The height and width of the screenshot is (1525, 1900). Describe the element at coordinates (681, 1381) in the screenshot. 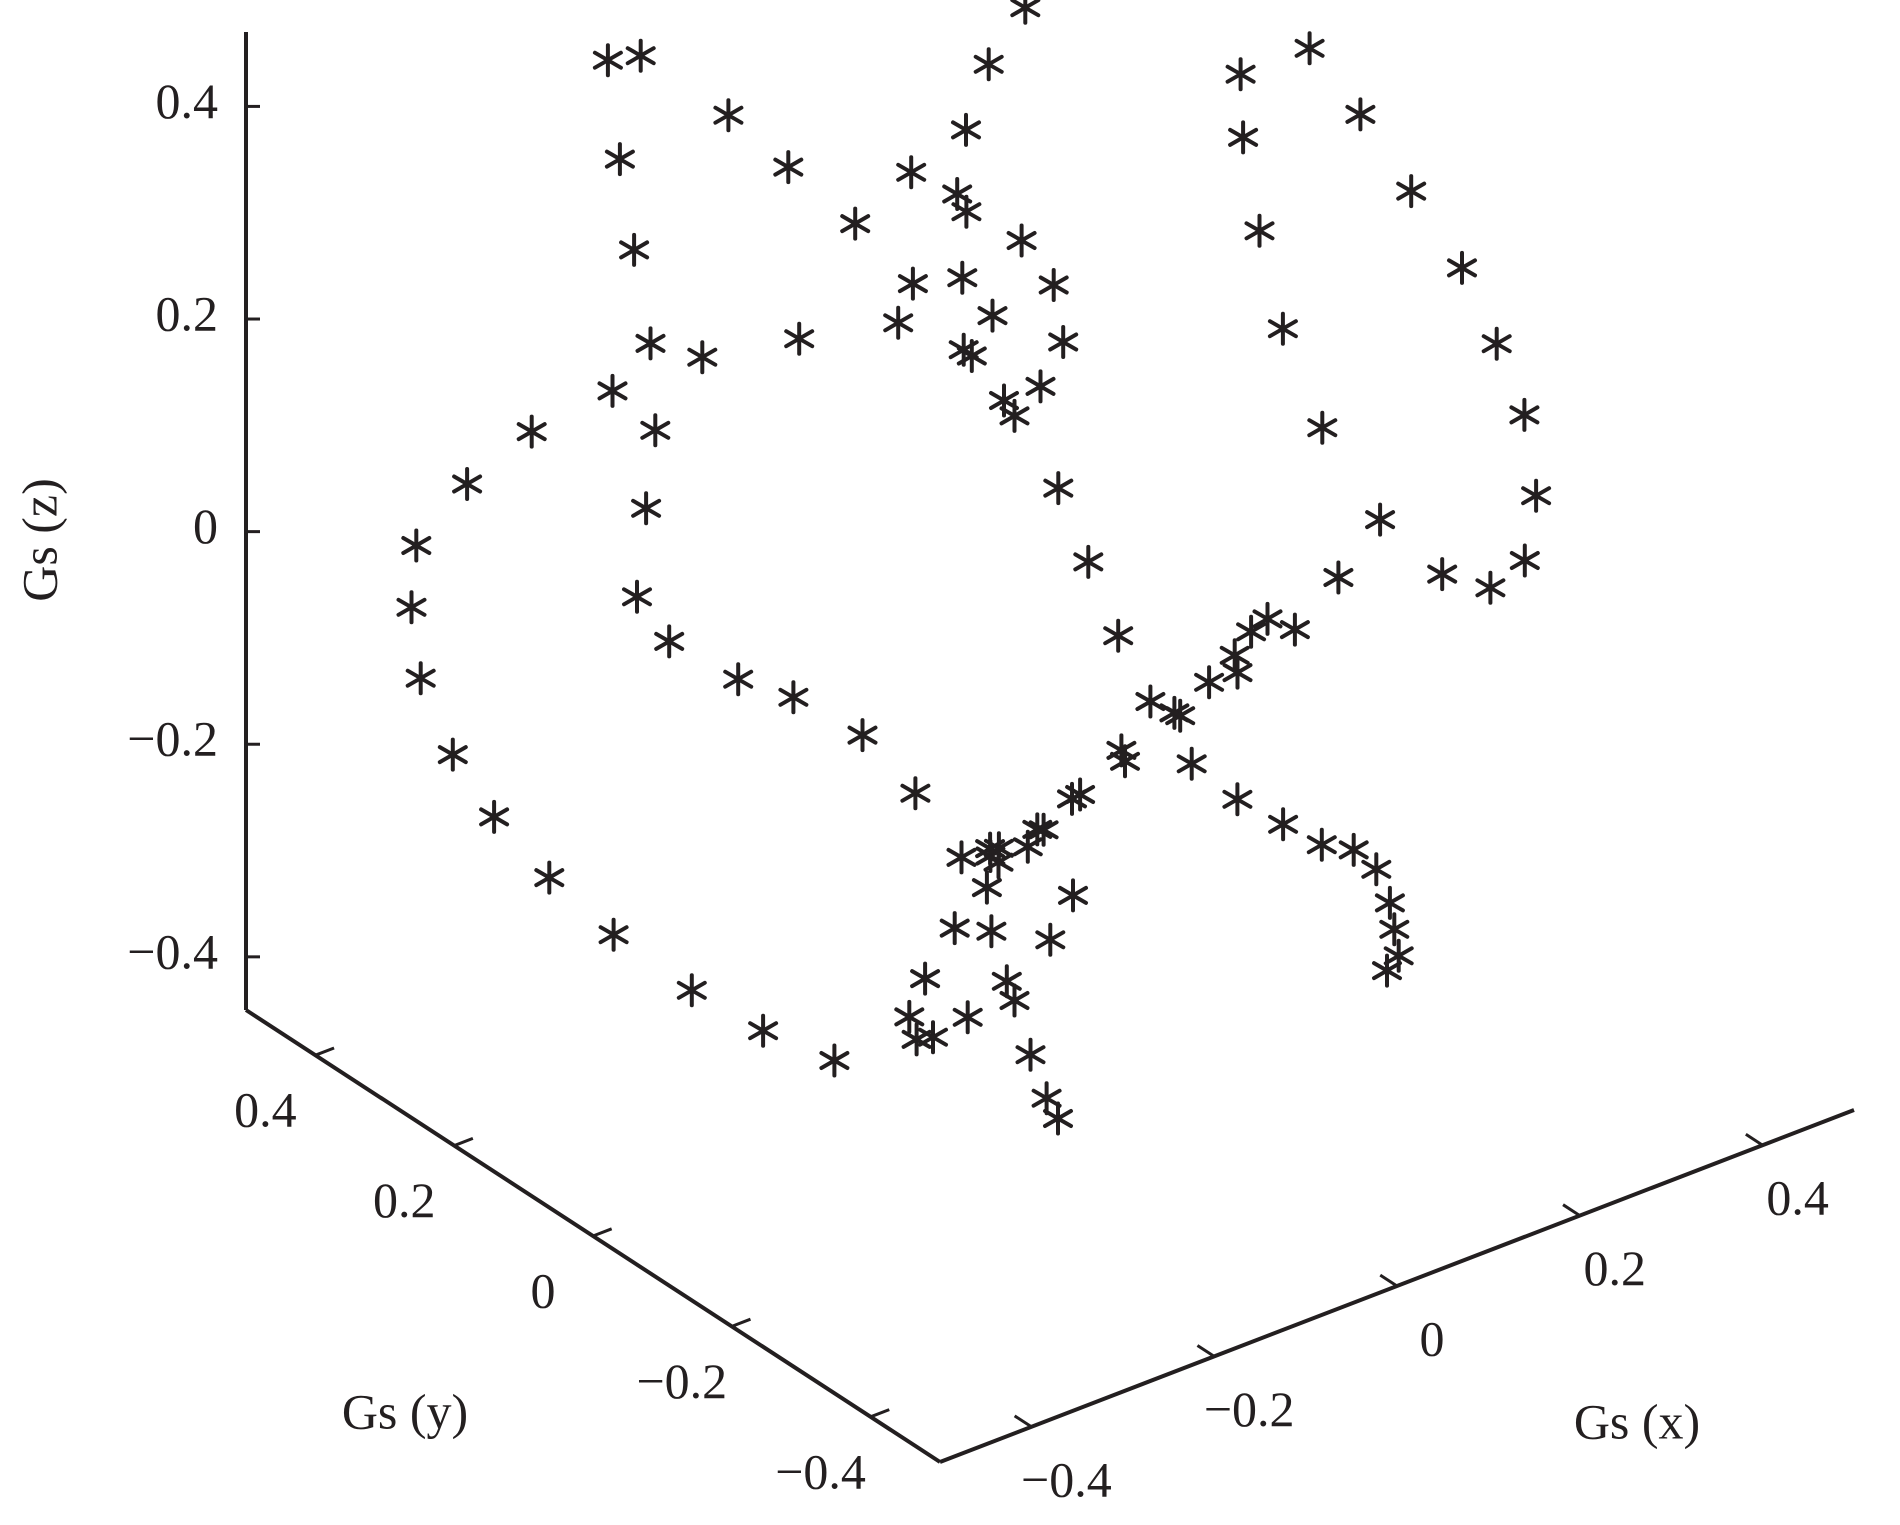

I see `y-tick-label: −0.2` at that location.